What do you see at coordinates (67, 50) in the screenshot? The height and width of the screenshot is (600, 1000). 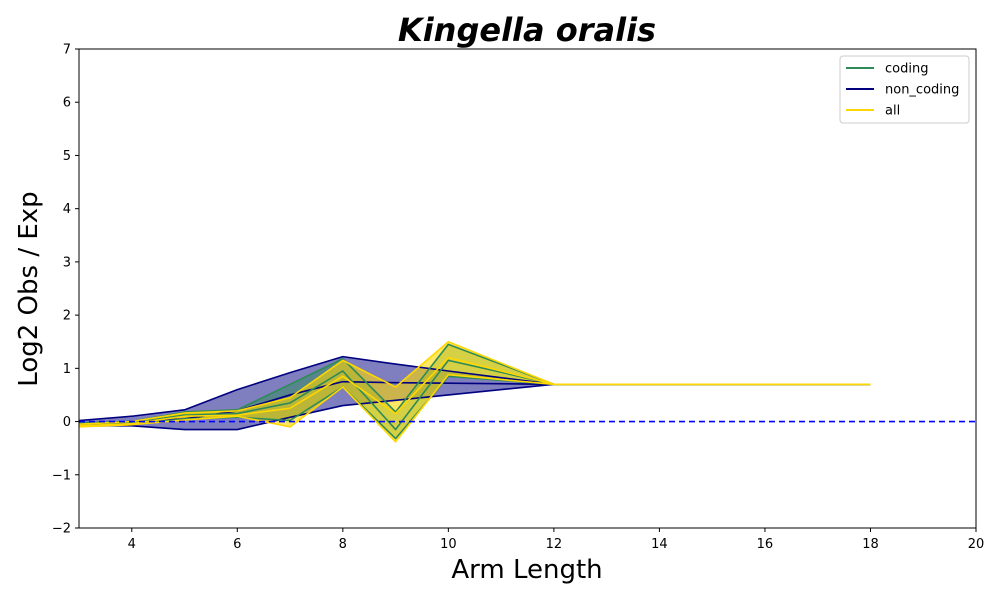 I see `y-tick-label: 7` at bounding box center [67, 50].